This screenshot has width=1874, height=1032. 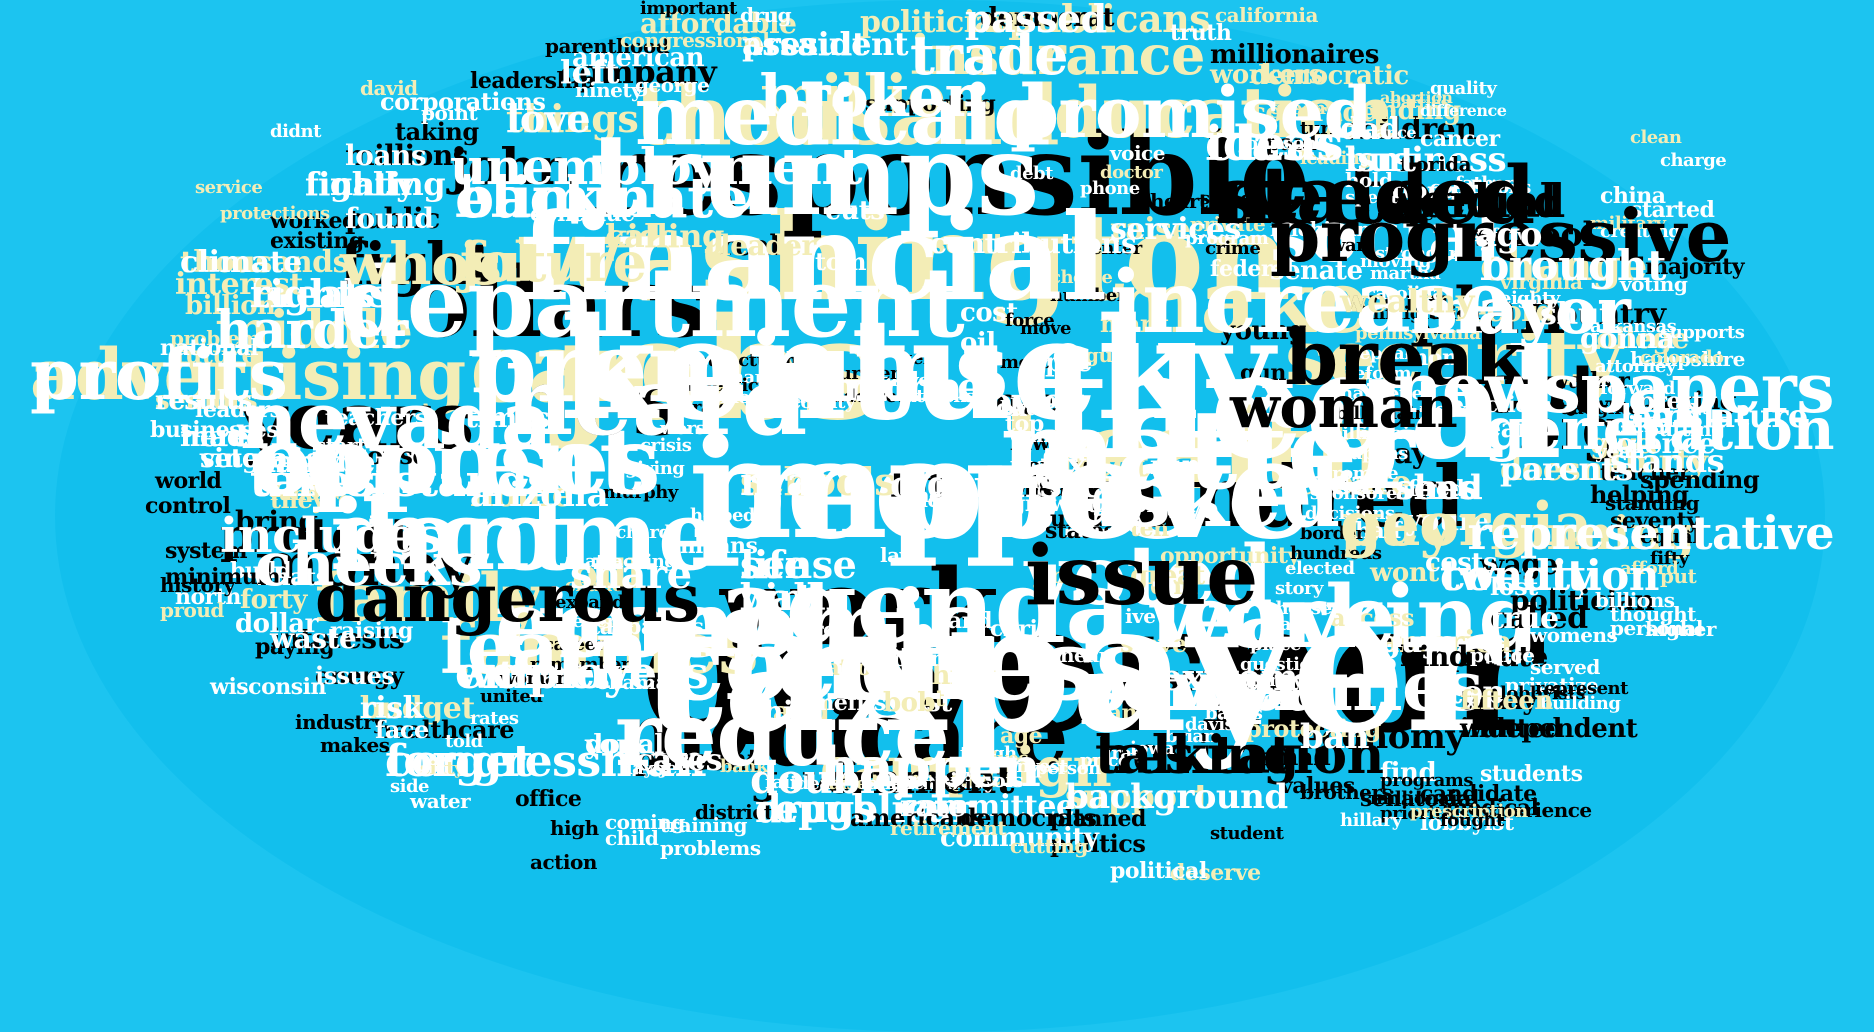 I want to click on cloud-word: problems, so click(x=710, y=848).